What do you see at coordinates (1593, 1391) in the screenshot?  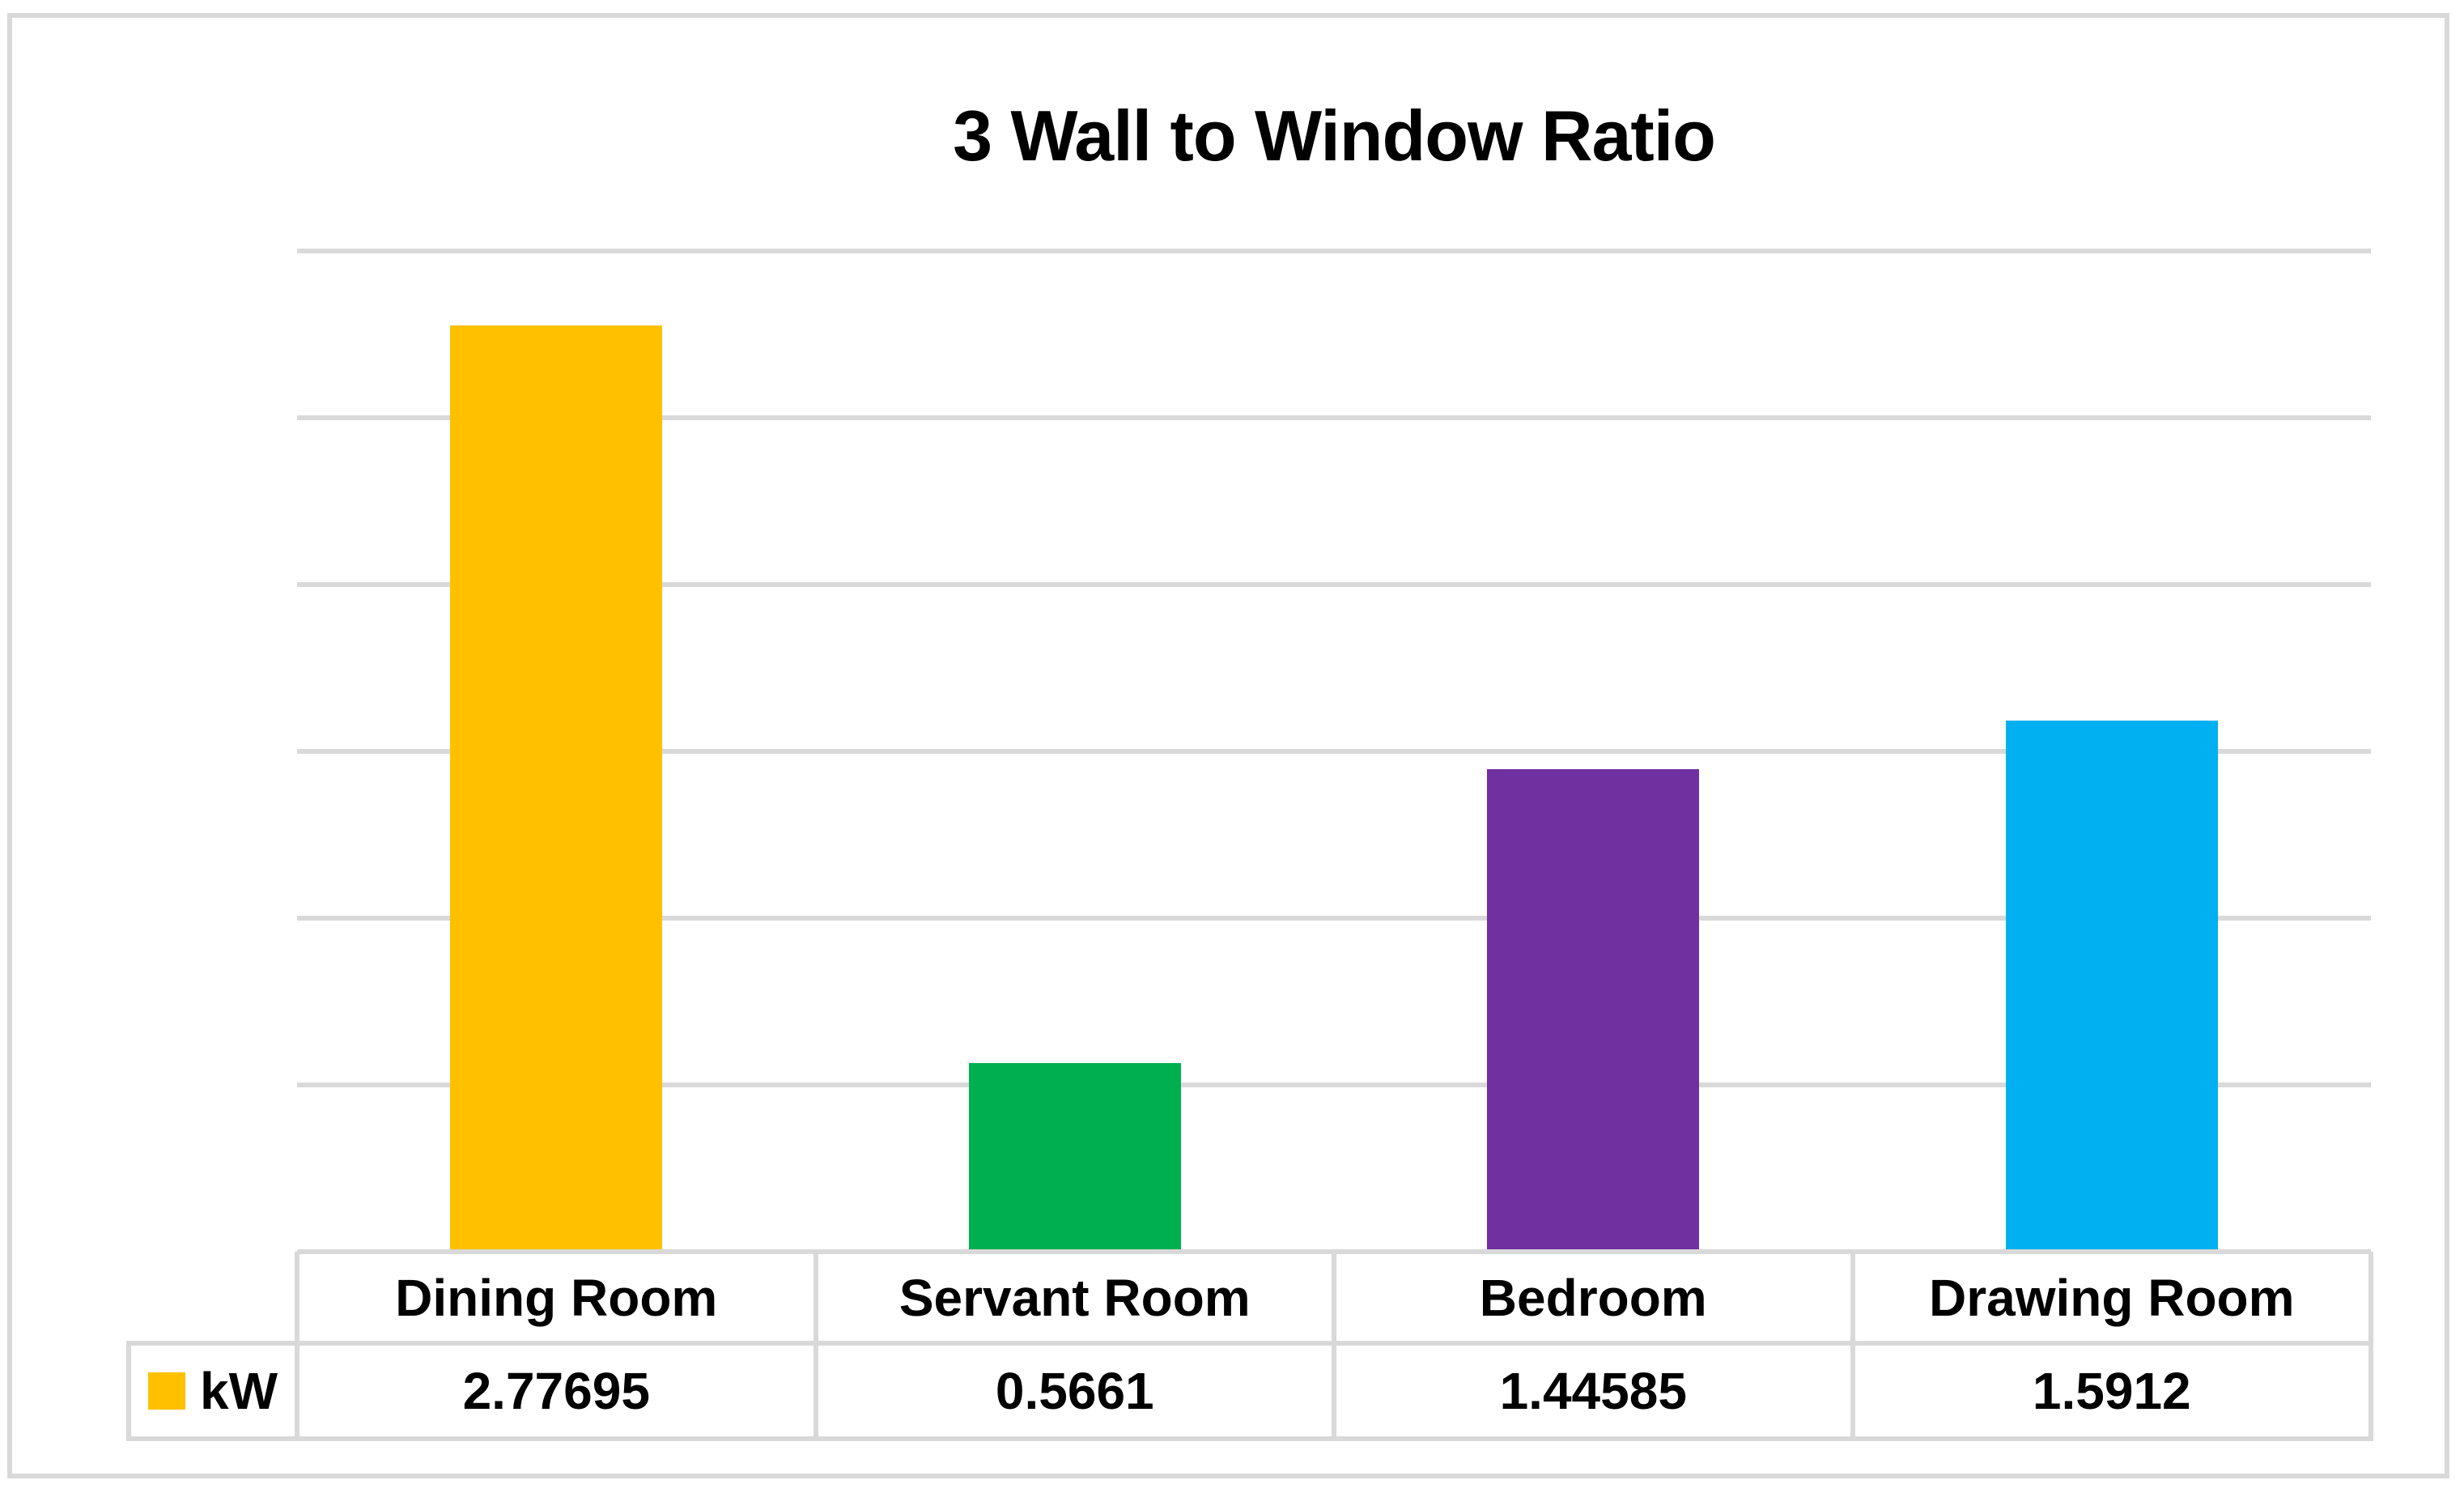 I see `table-value-cell: 1.44585` at bounding box center [1593, 1391].